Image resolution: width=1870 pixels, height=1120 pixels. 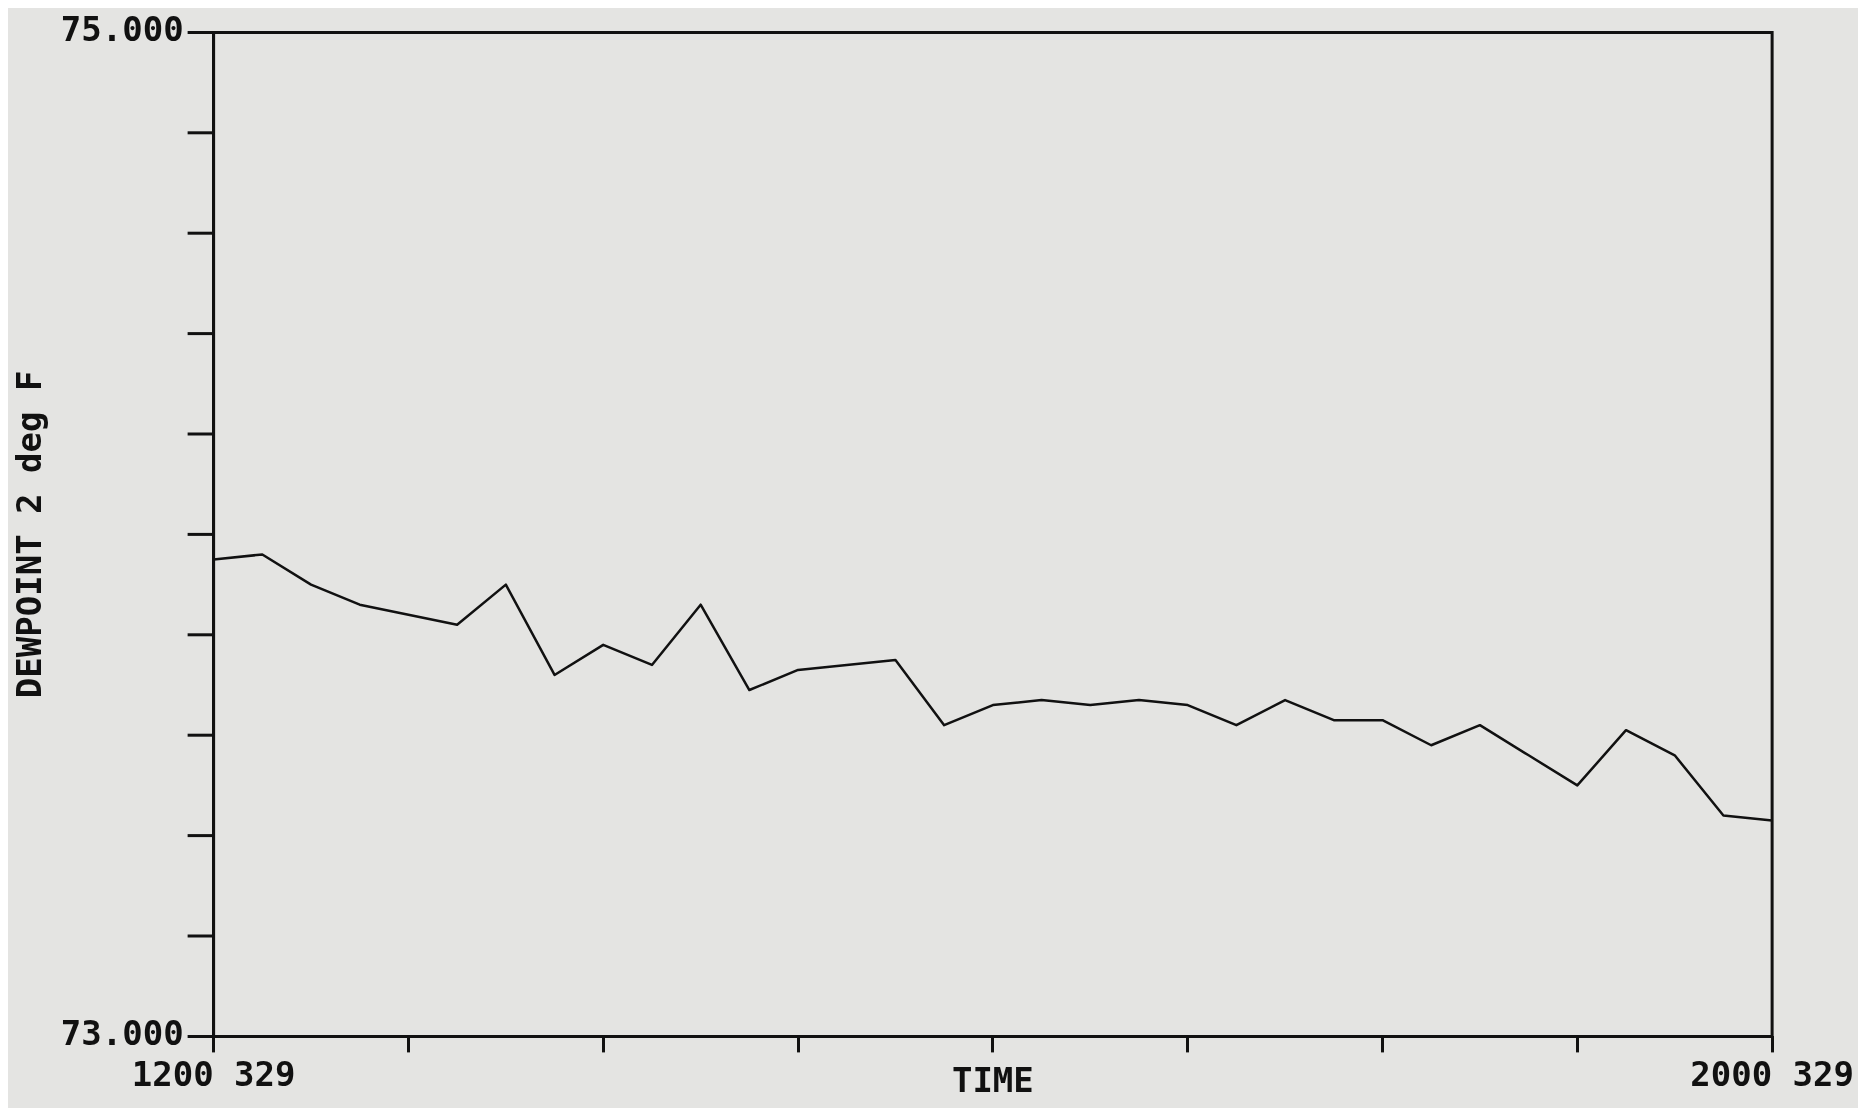 What do you see at coordinates (1772, 1073) in the screenshot?
I see `x-tick-label: 2000 329` at bounding box center [1772, 1073].